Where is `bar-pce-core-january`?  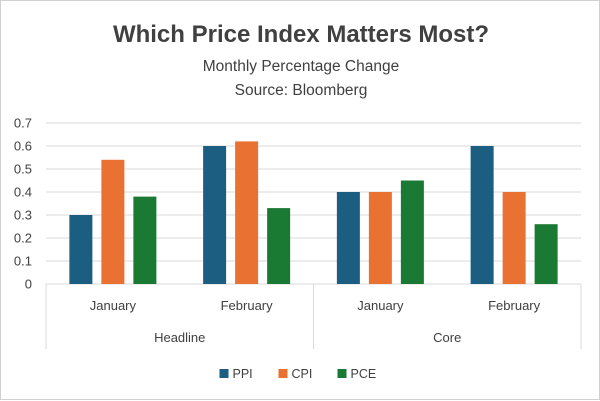 bar-pce-core-january is located at coordinates (412, 232).